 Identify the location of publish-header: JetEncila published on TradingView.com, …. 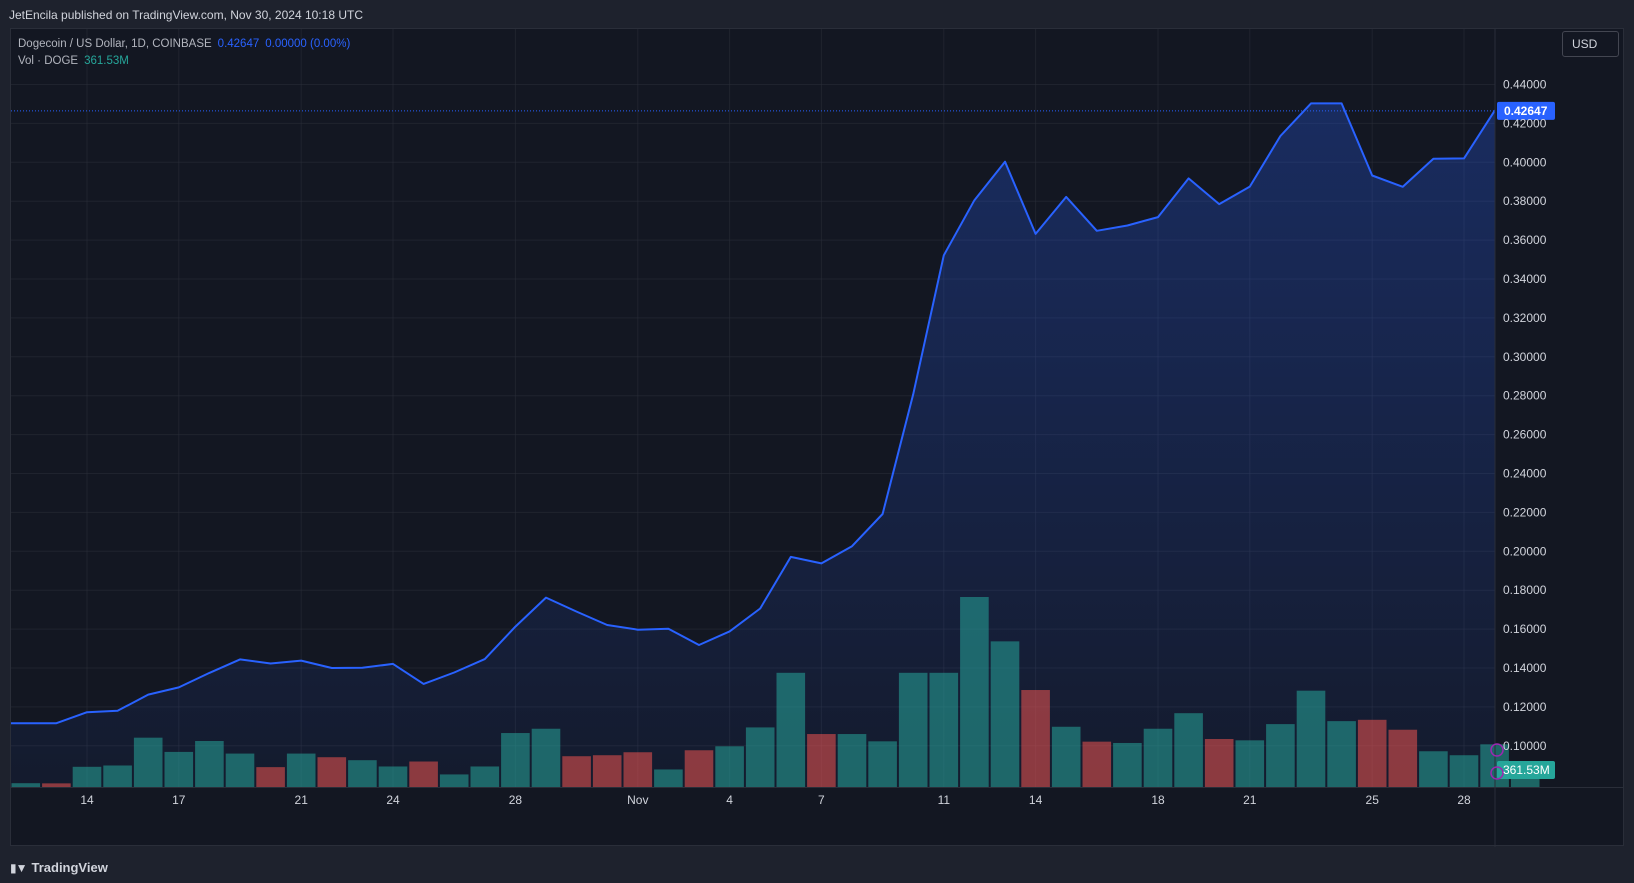
(817, 14).